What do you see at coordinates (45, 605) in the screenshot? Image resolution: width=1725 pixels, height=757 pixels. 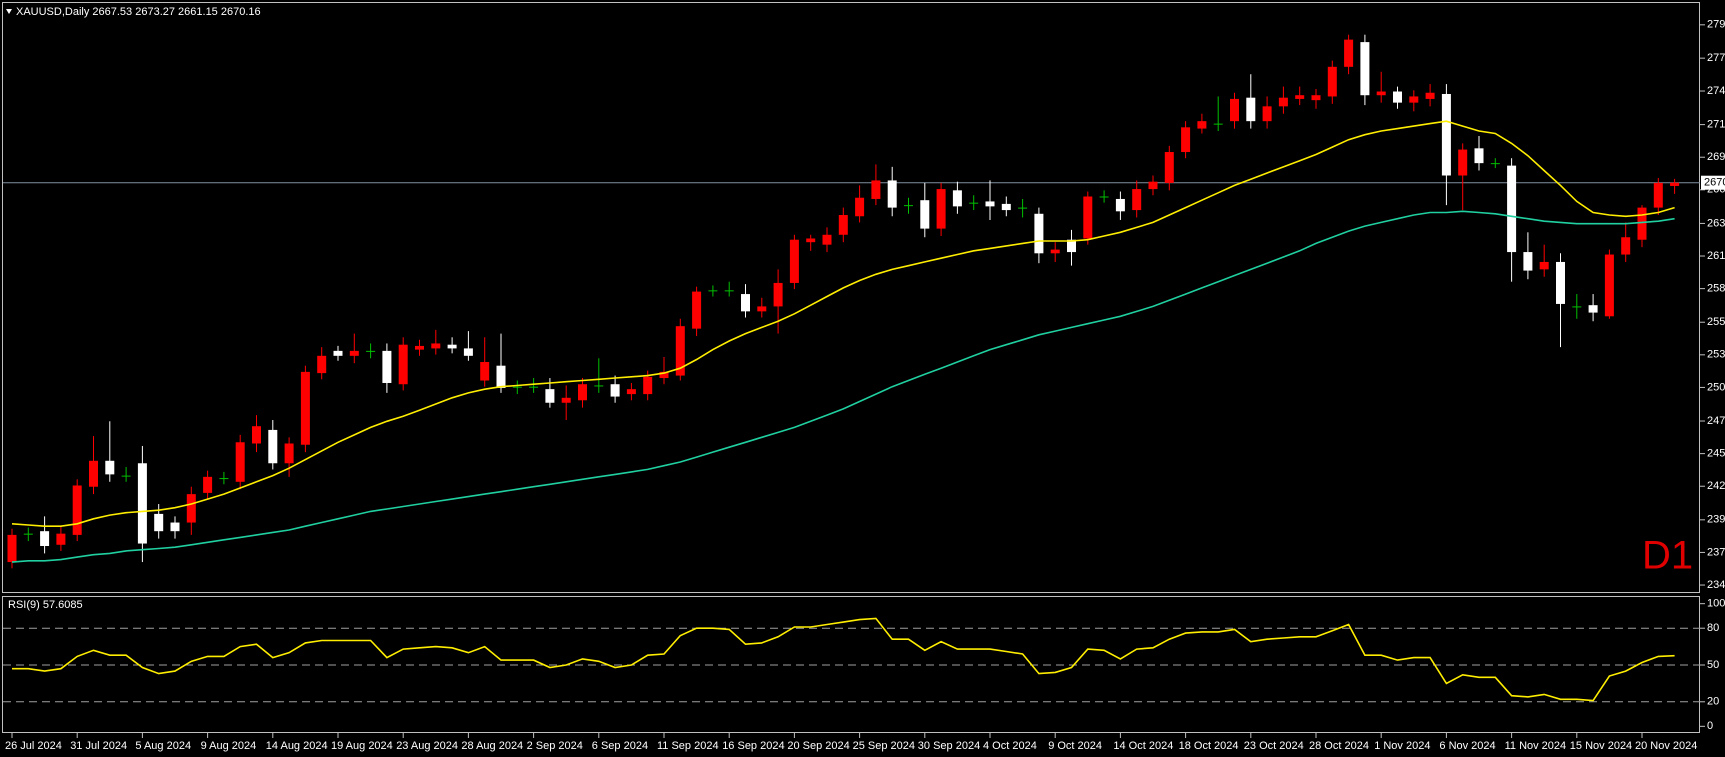 I see `rsi-title: RSI(9) 57.6085` at bounding box center [45, 605].